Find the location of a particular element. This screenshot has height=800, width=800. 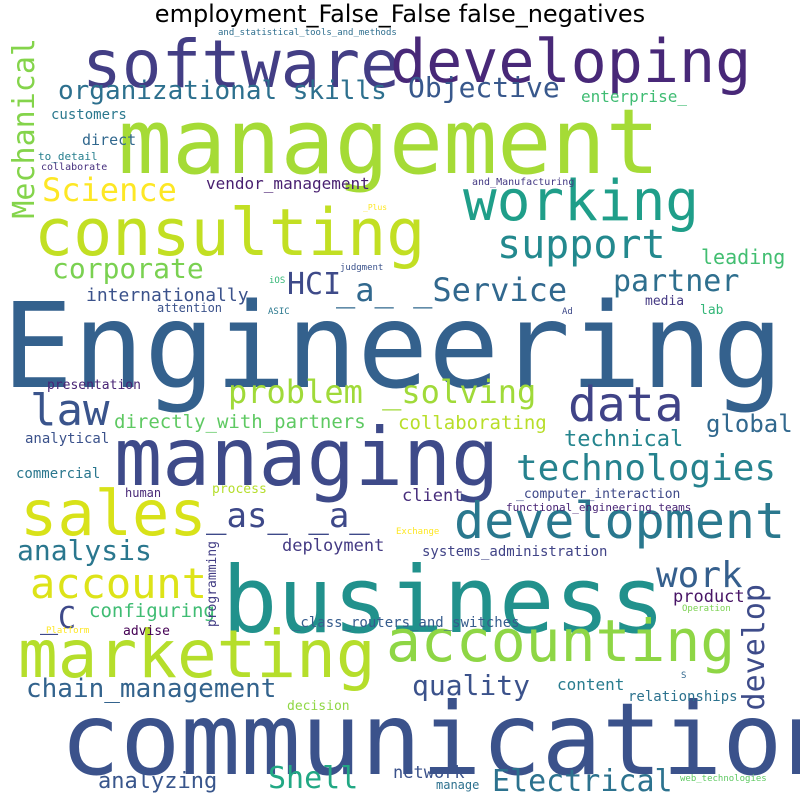

word-computer-interaction: _computer_interaction is located at coordinates (598, 494).